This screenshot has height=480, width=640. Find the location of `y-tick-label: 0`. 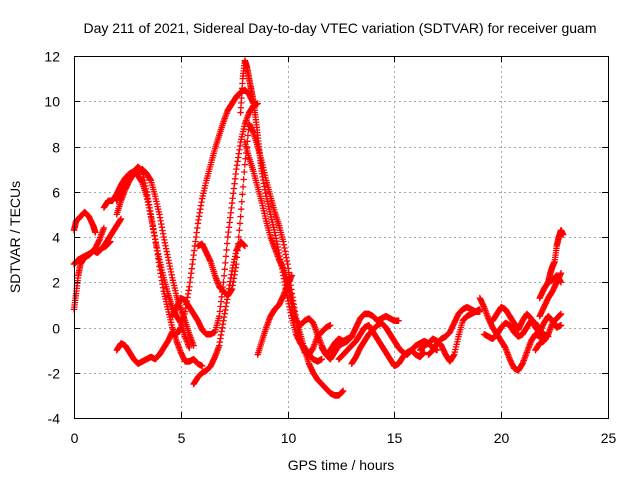

y-tick-label: 0 is located at coordinates (56, 329).